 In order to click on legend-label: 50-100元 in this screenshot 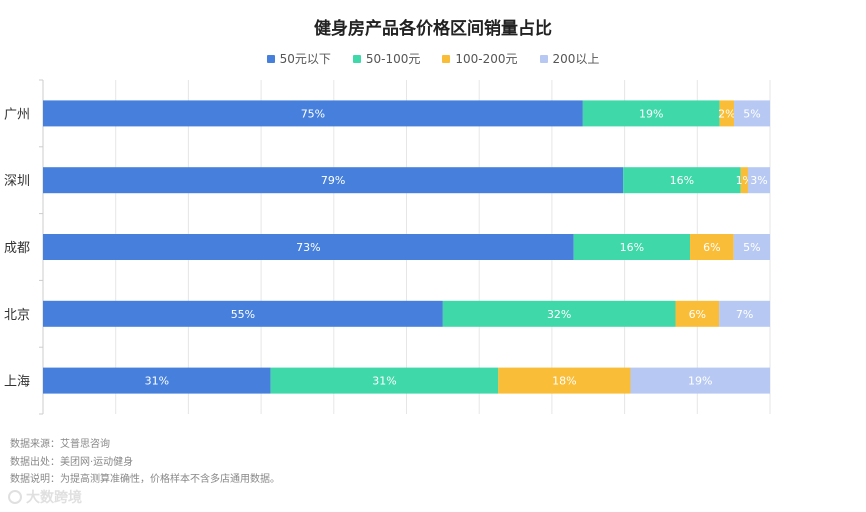, I will do `click(393, 59)`.